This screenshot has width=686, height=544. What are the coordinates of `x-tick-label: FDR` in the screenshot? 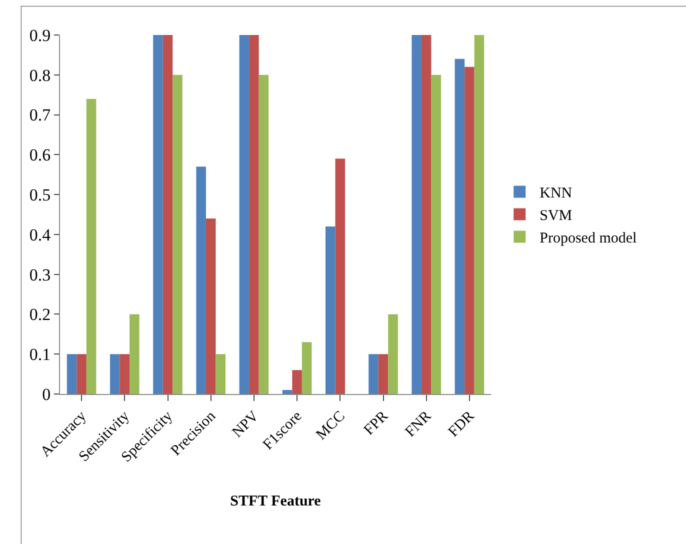 It's located at (462, 424).